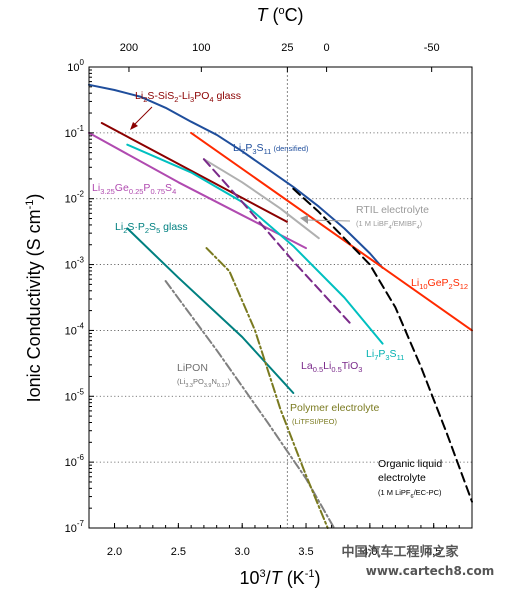 This screenshot has height=589, width=509. Describe the element at coordinates (114, 552) in the screenshot. I see `x-tick-label: 2.0` at that location.